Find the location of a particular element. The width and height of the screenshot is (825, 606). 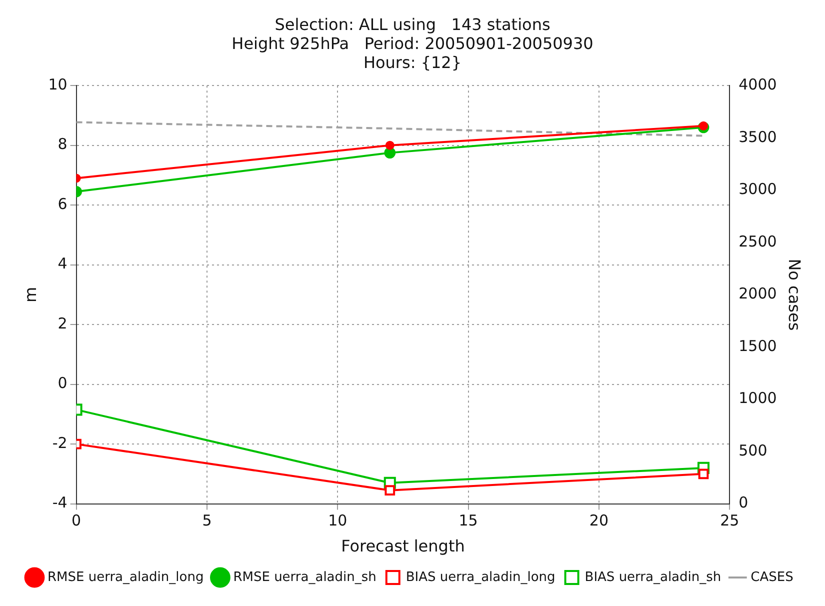

x-tick-label: 10 is located at coordinates (338, 521).